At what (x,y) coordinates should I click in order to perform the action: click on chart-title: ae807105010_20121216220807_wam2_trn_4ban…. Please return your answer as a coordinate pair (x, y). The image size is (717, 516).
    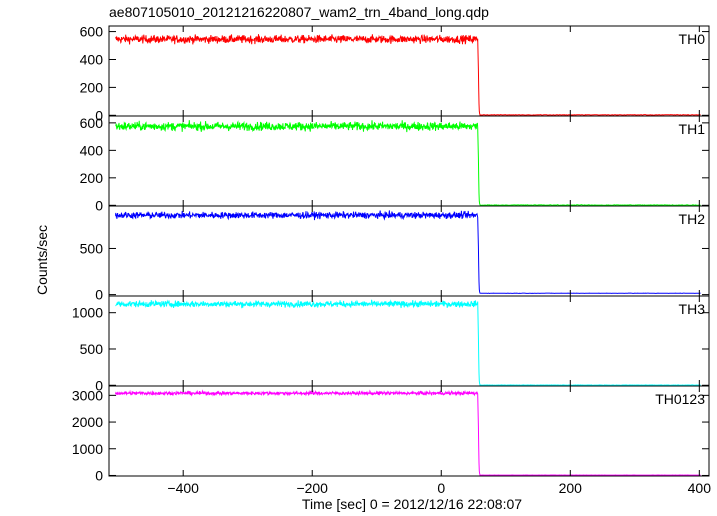
    Looking at the image, I should click on (299, 12).